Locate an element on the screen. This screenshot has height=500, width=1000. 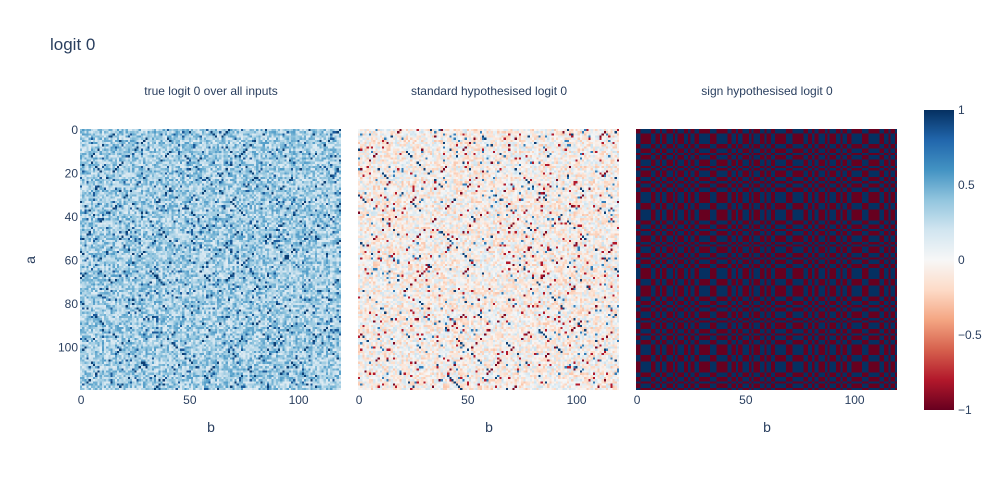
heatmap-true-logit is located at coordinates (210, 259).